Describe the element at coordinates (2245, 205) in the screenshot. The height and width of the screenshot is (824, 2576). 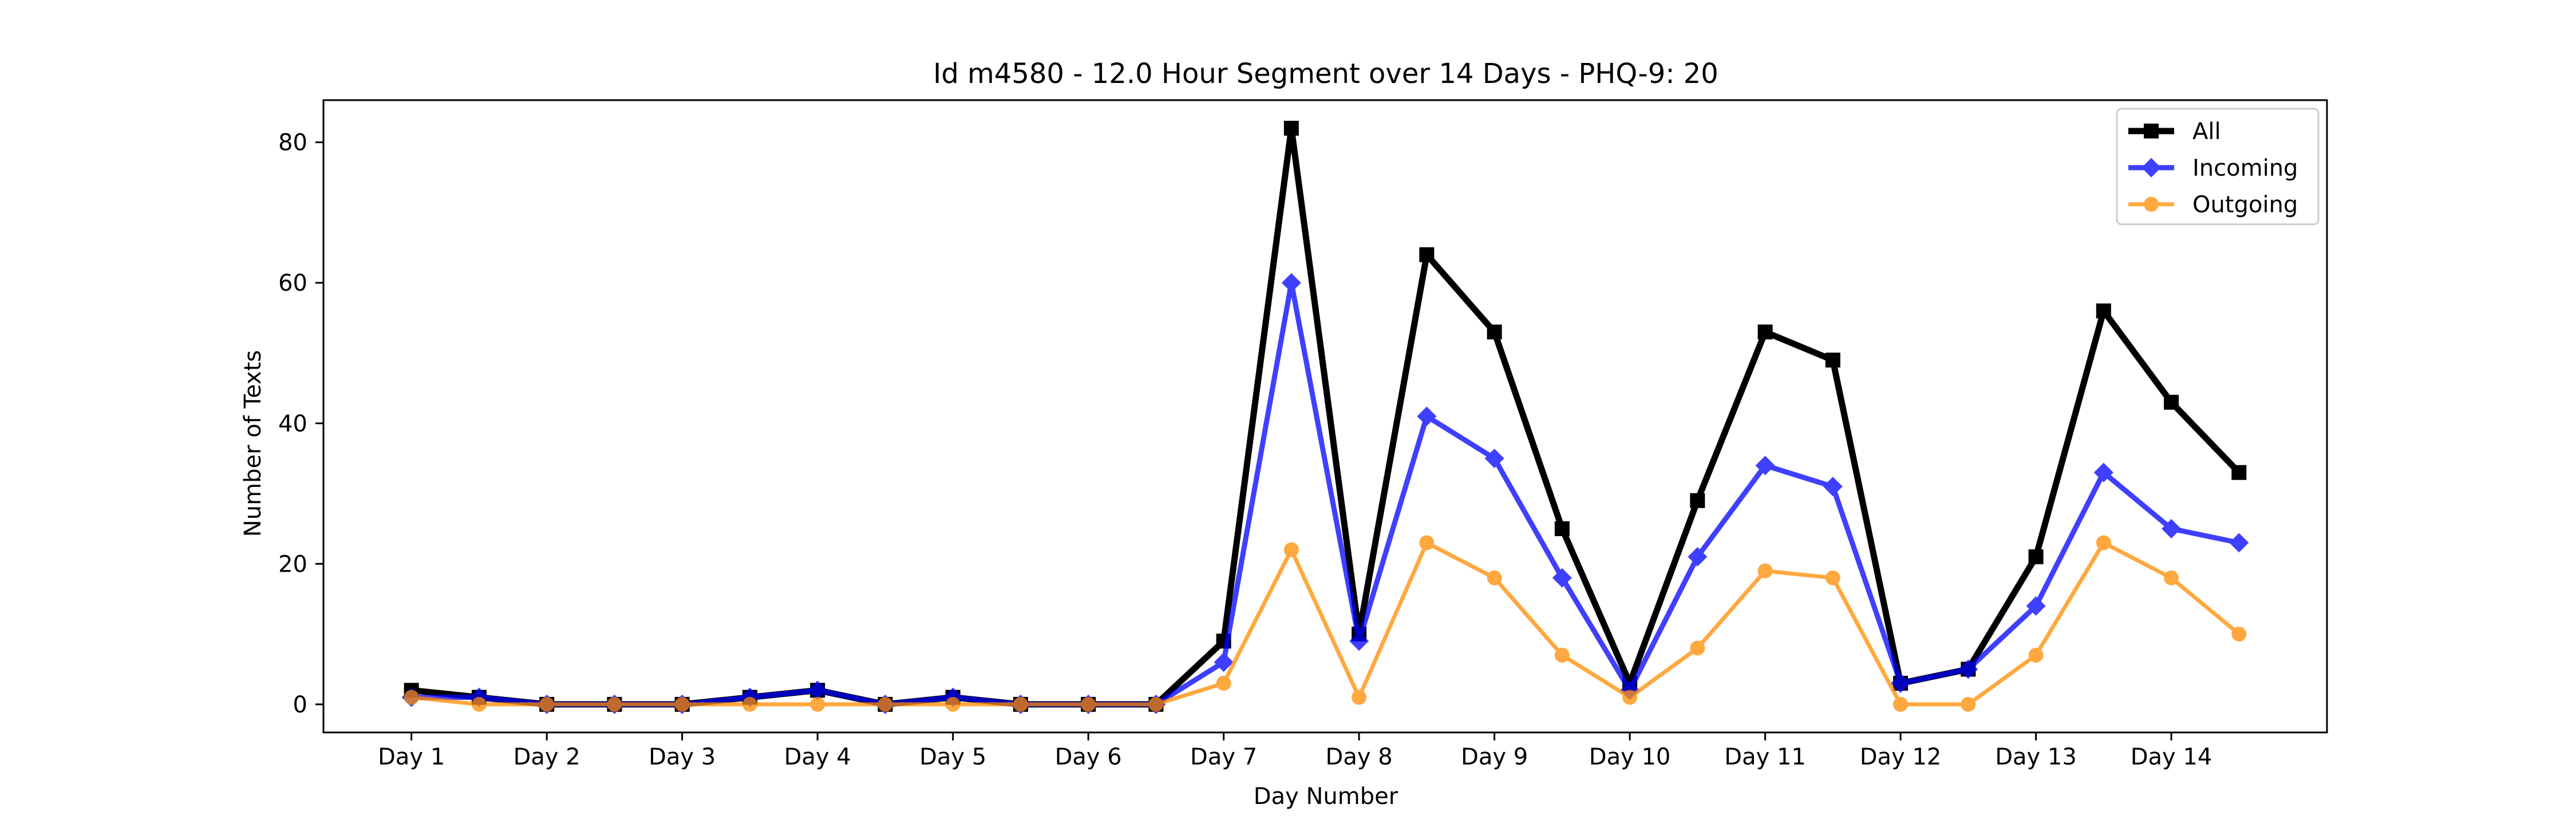
I see `legend-label-outgoing: Outgoing` at that location.